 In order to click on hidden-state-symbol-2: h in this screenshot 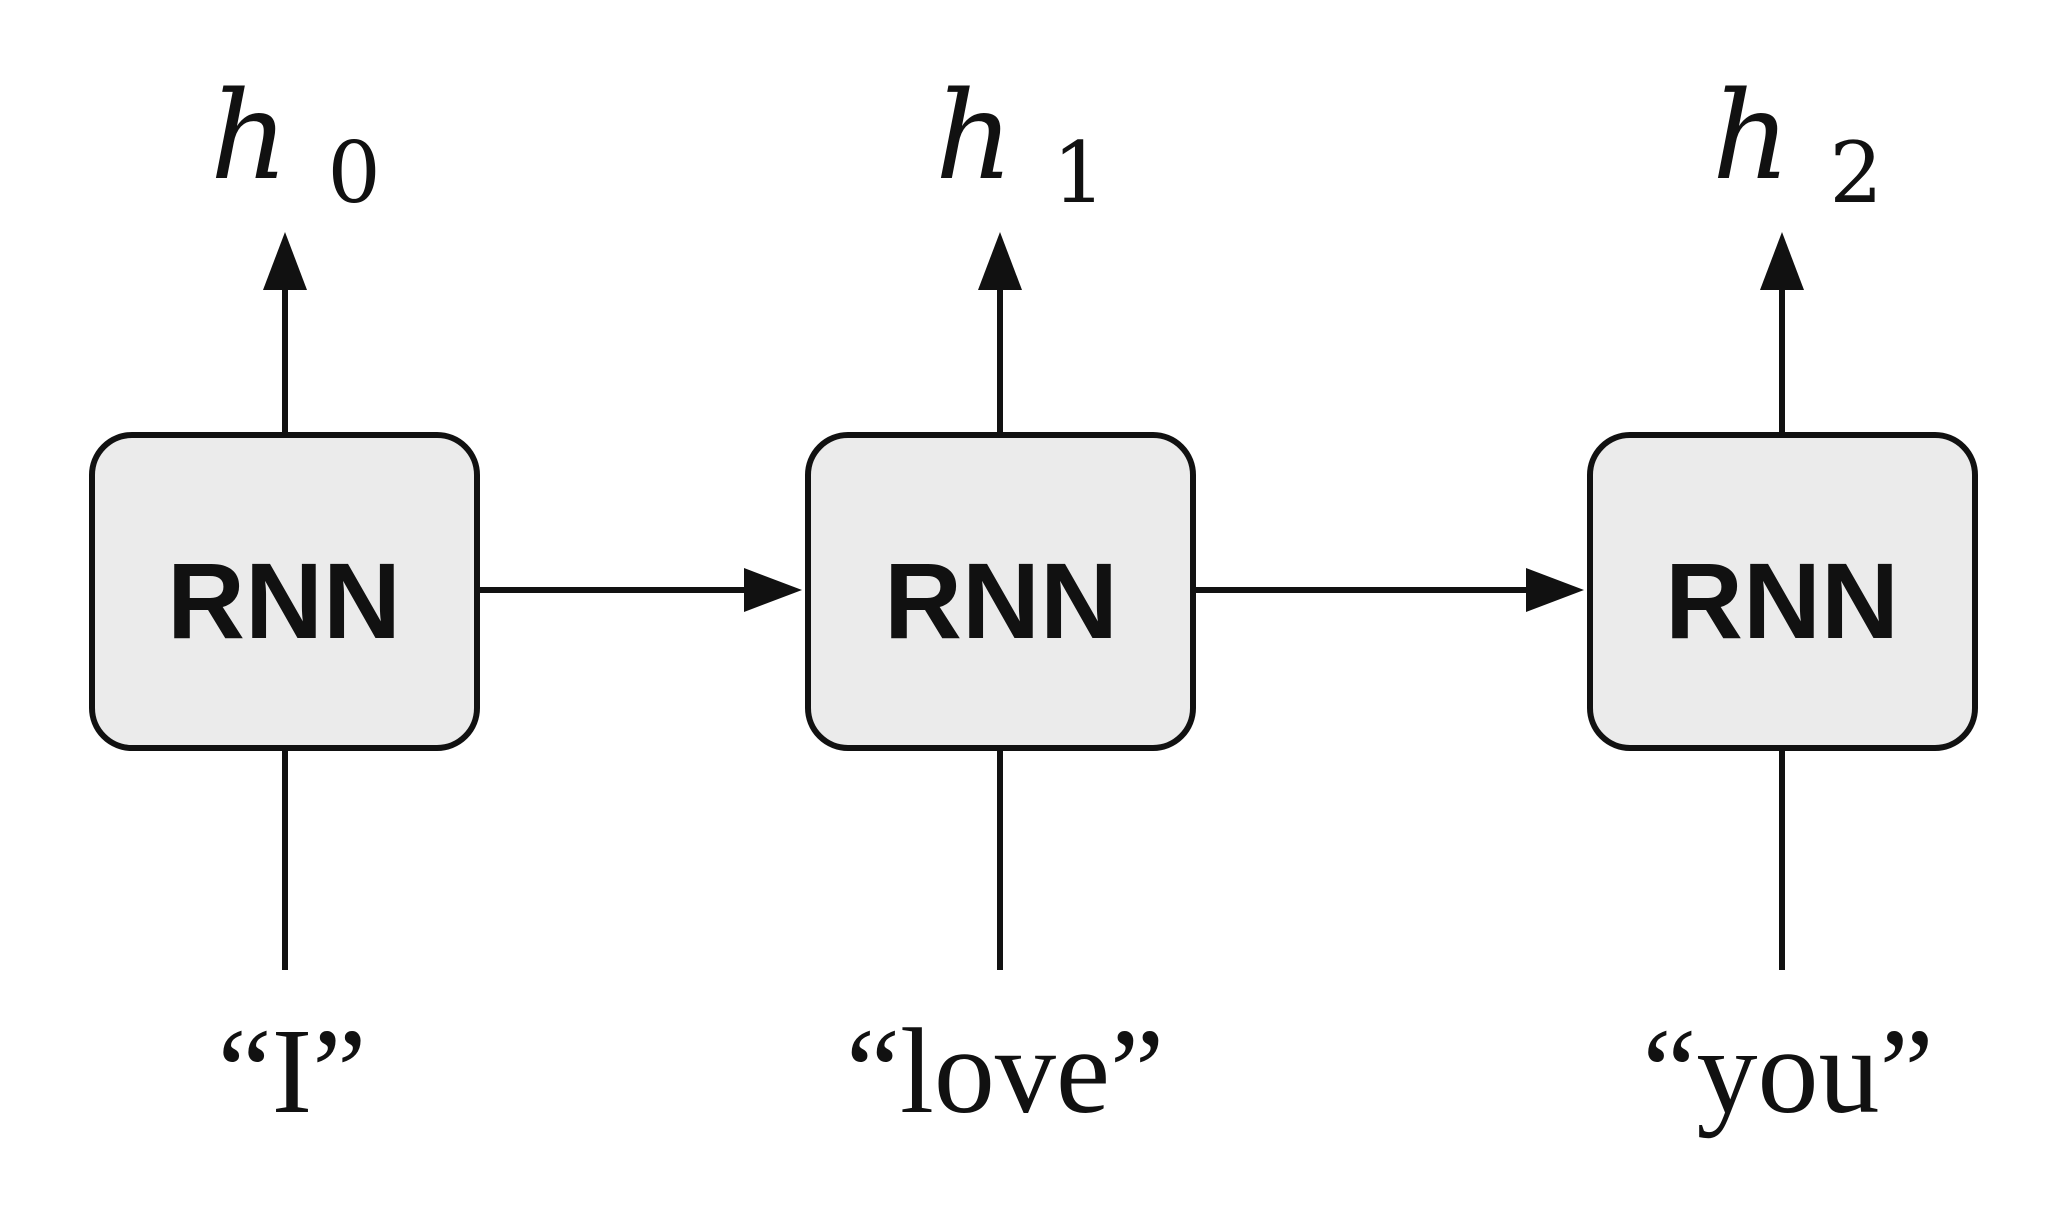, I will do `click(1751, 136)`.